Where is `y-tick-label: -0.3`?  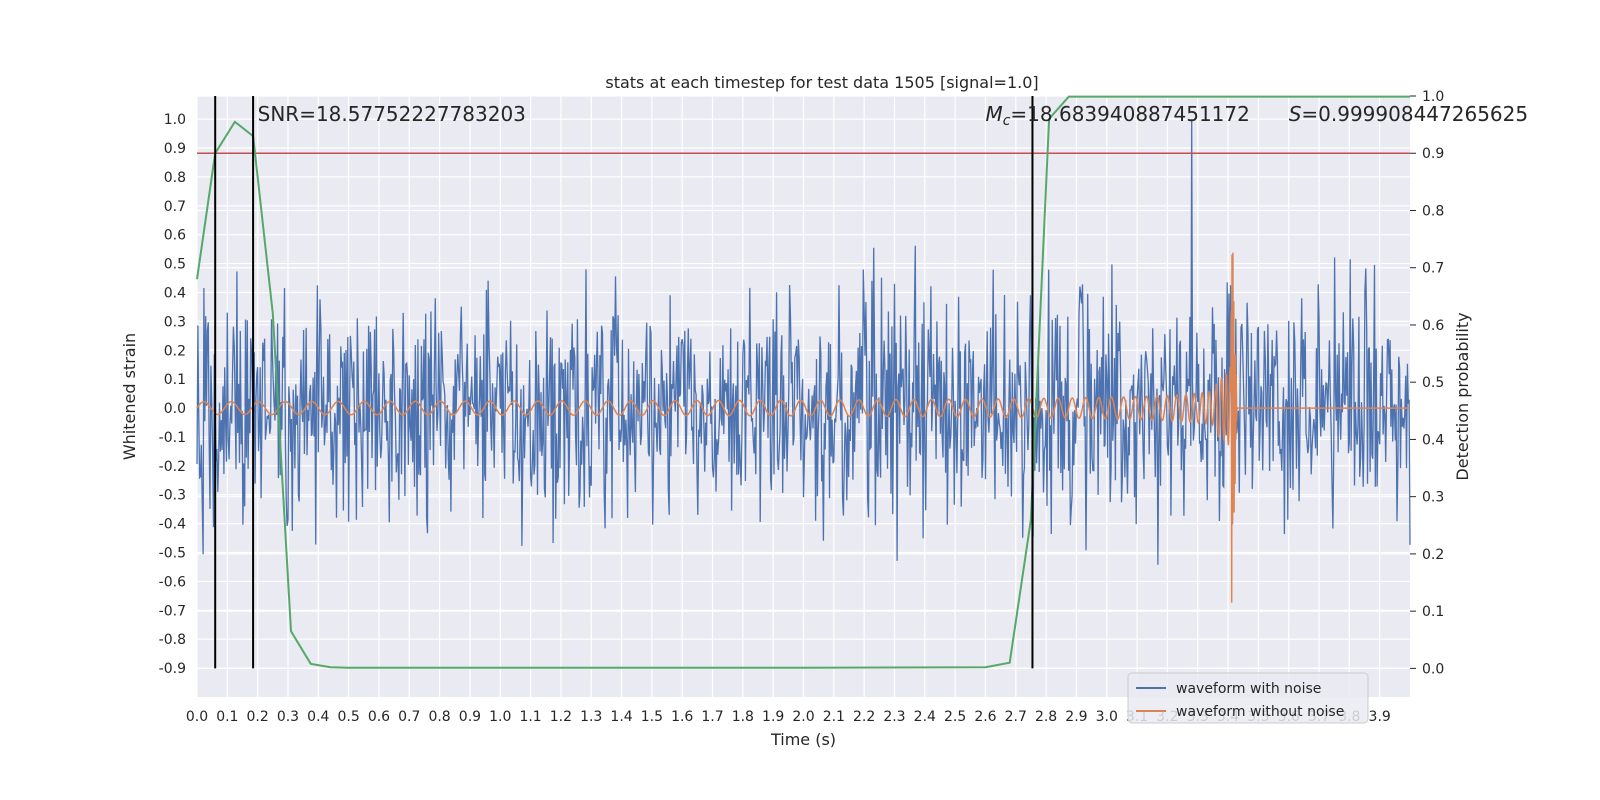 y-tick-label: -0.3 is located at coordinates (172, 496).